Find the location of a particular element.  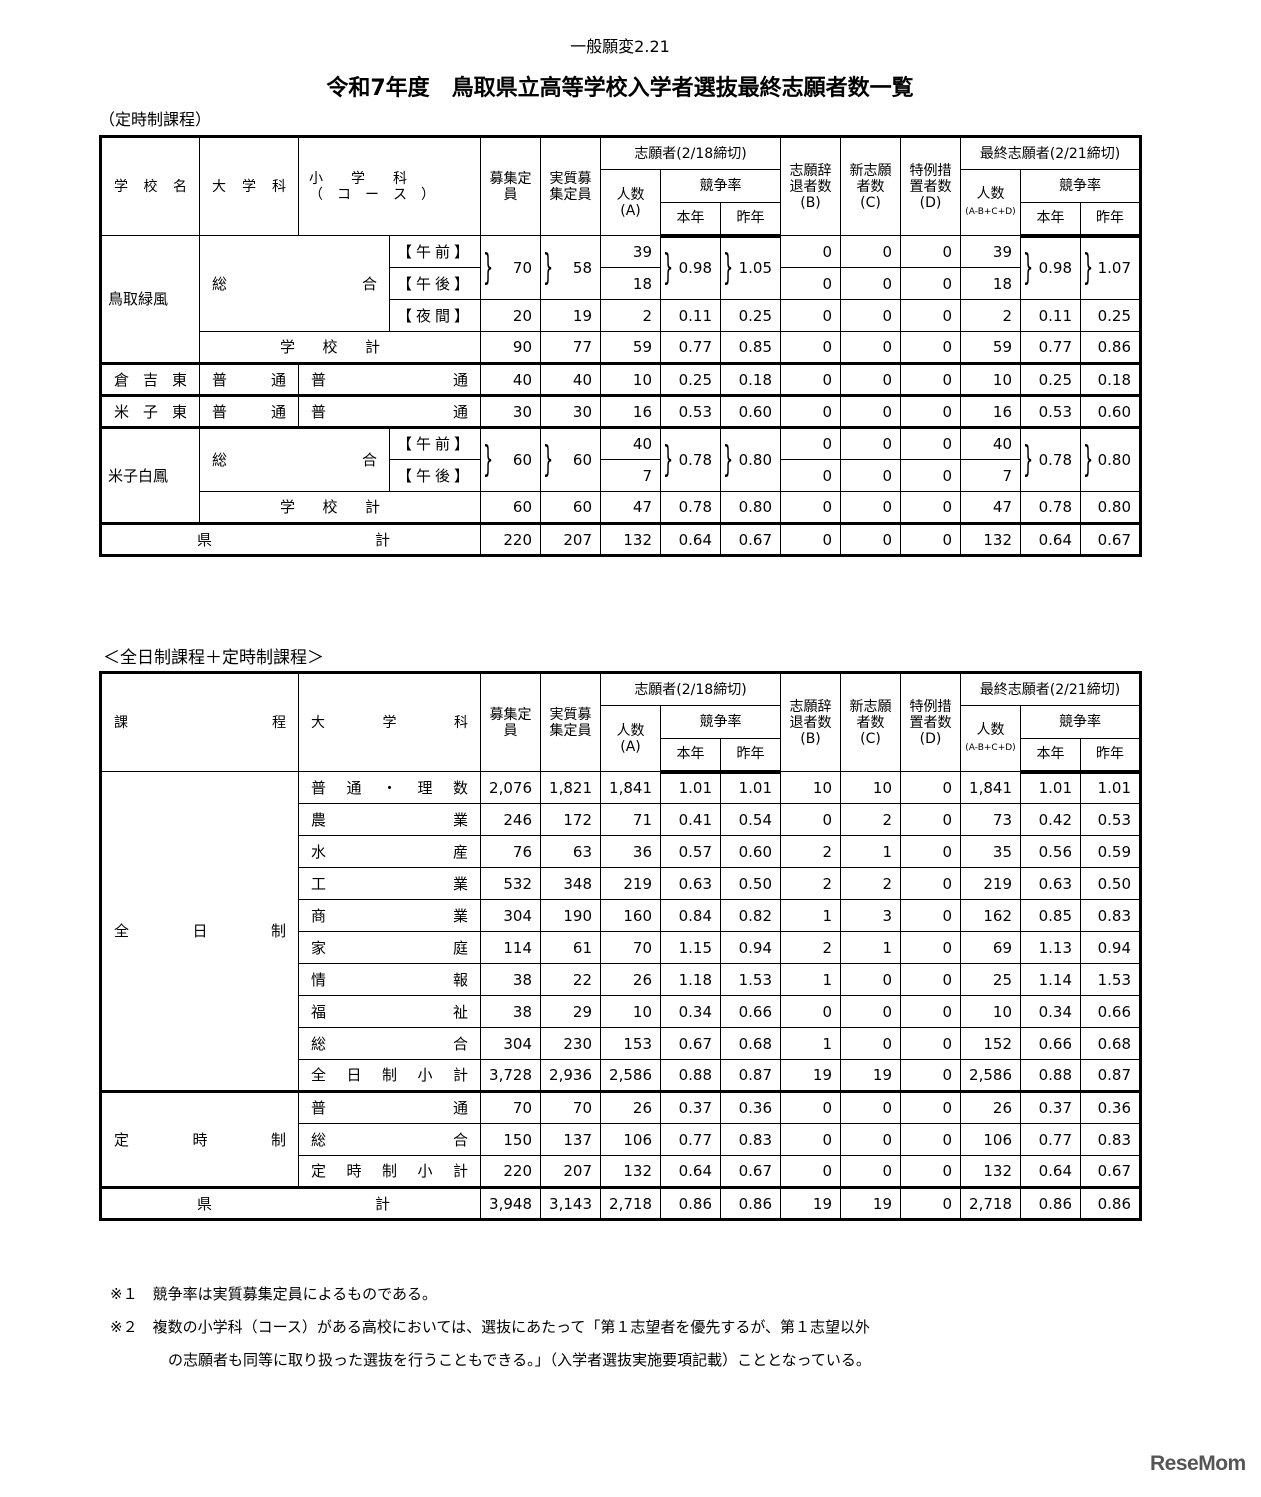

cell-quota: 38 is located at coordinates (510, 1011).